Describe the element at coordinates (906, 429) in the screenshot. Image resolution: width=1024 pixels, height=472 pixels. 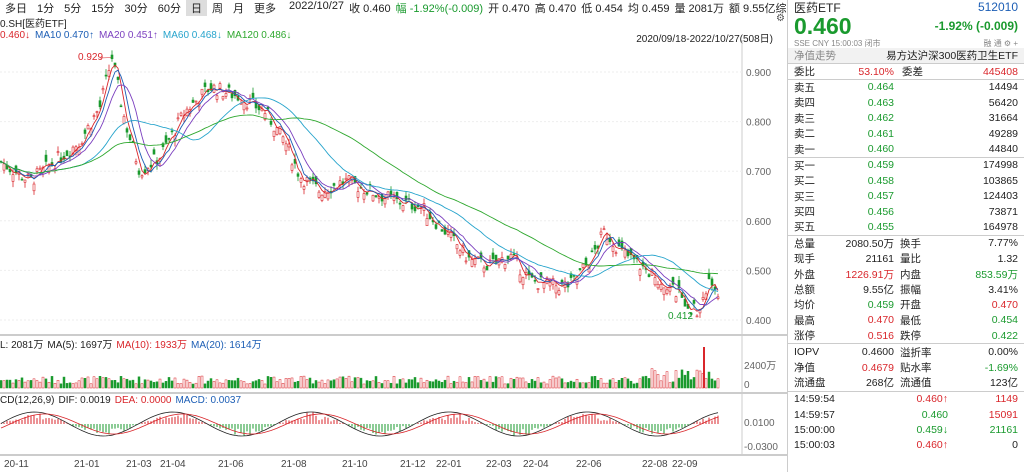
I see `tick-row: 15:00:00 0.459↓ 21161` at that location.